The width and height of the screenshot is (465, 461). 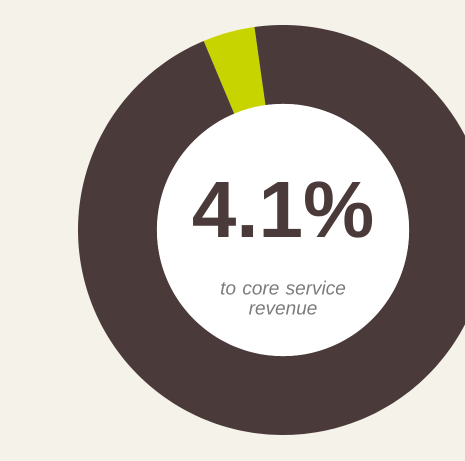 I want to click on text: 4.1%, so click(x=282, y=209).